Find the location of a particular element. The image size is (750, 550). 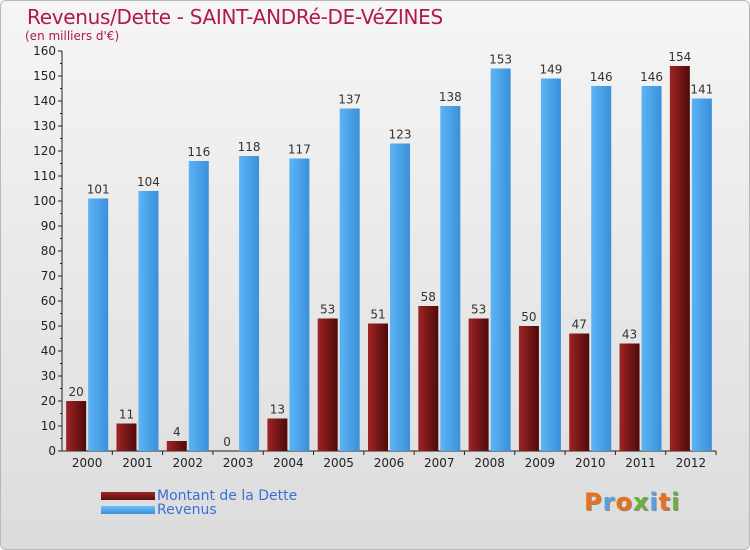

y-tick-label: 90 is located at coordinates (48, 226).